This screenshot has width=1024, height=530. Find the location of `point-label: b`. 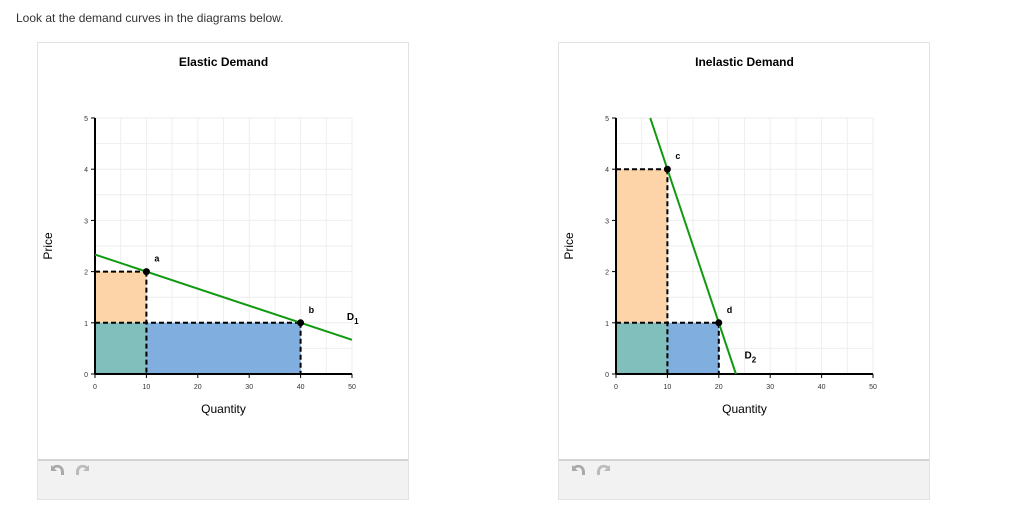

point-label: b is located at coordinates (312, 310).